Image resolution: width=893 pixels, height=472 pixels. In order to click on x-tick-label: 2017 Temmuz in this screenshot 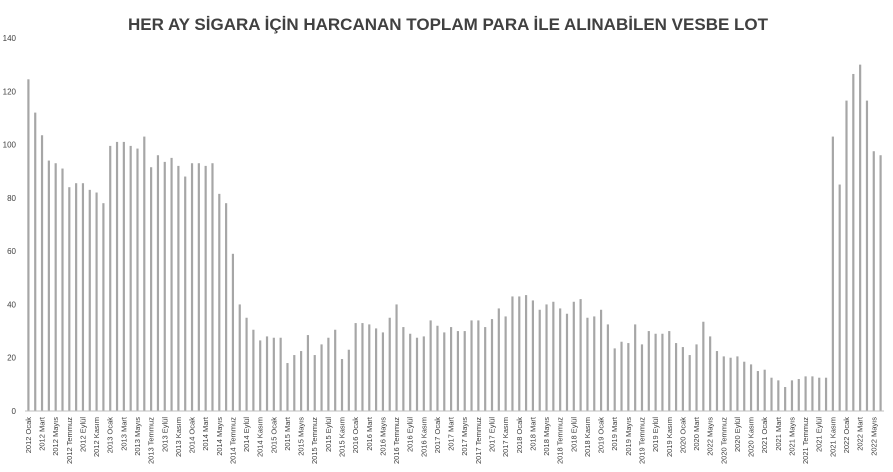, I will do `click(478, 440)`.